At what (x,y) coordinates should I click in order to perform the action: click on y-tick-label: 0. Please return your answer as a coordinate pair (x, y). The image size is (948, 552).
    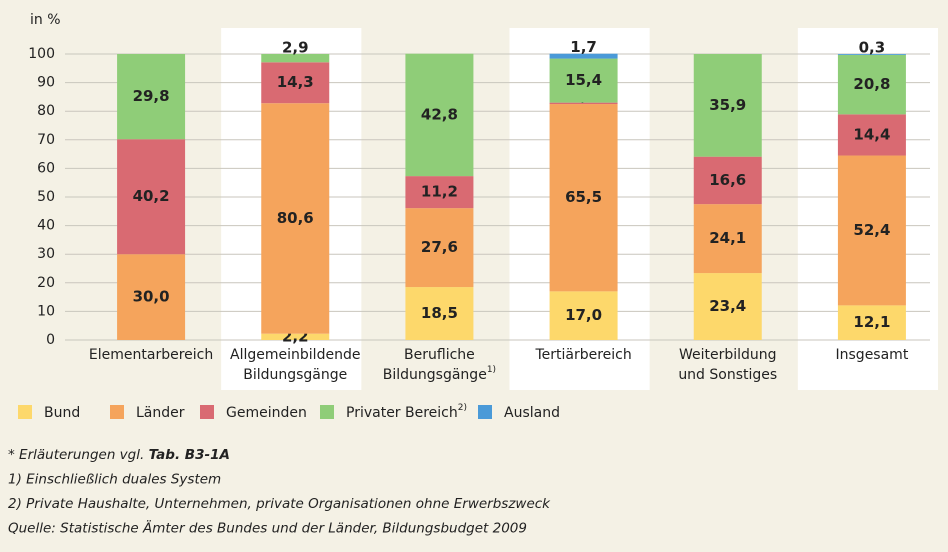
    Looking at the image, I should click on (50, 340).